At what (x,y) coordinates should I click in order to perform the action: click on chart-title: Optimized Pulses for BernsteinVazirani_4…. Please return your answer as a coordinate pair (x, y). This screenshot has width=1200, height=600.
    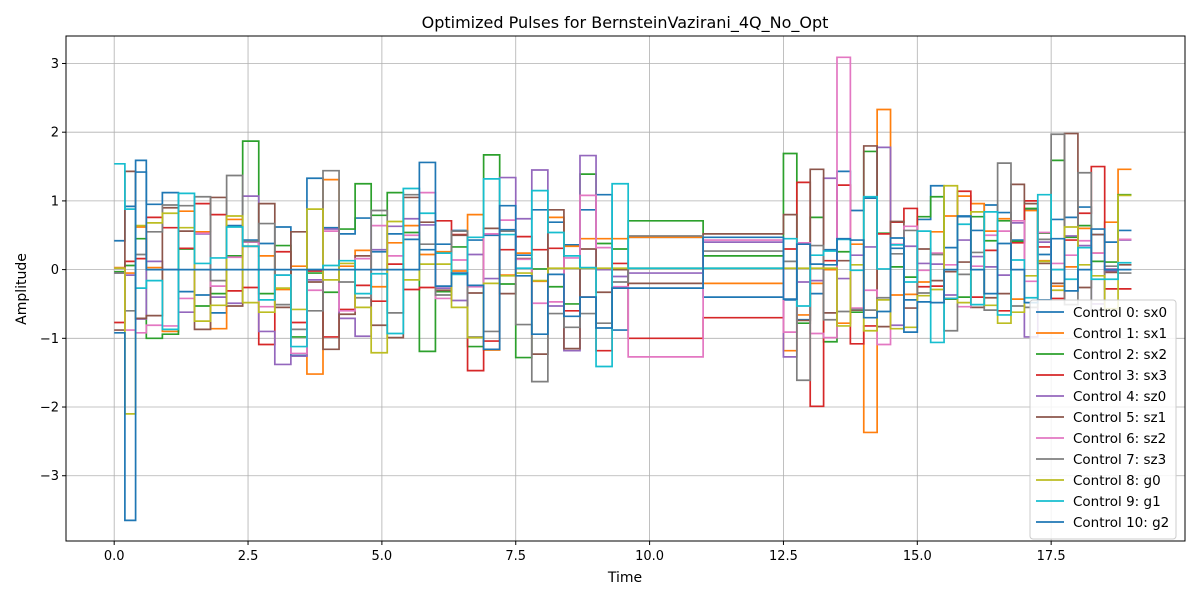
    Looking at the image, I should click on (625, 23).